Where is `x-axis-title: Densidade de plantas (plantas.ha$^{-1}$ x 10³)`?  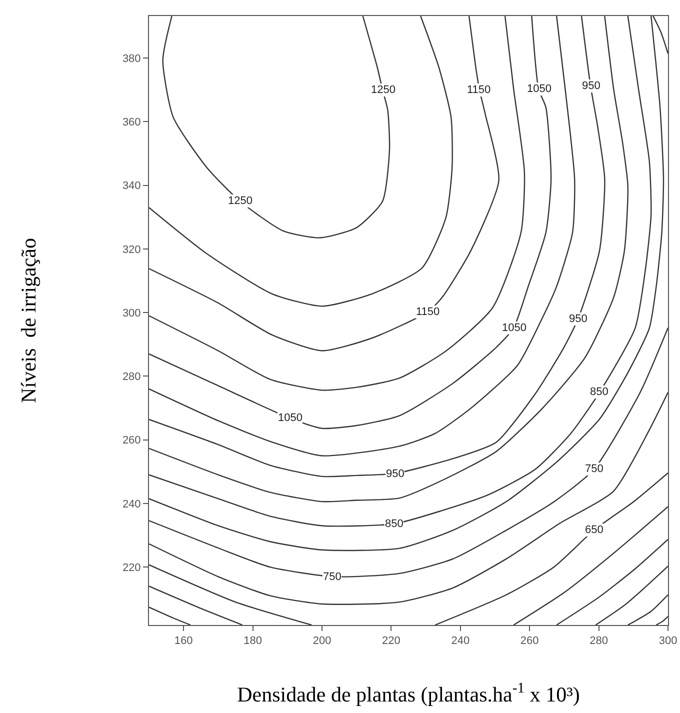
x-axis-title: Densidade de plantas (plantas.ha$^{-1}$ x 10³) is located at coordinates (408, 693).